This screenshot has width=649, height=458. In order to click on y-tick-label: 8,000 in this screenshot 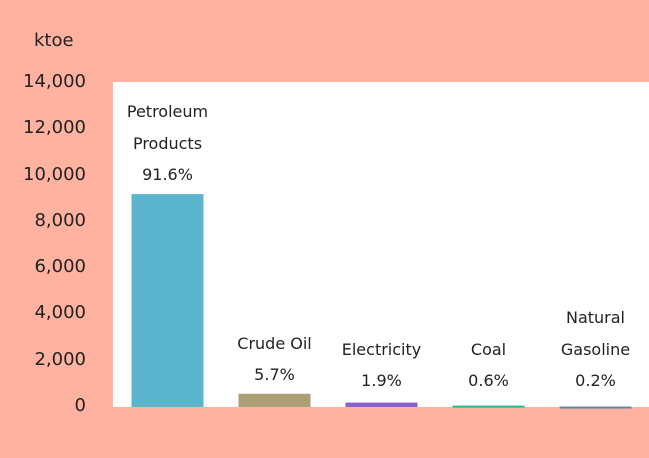, I will do `click(60, 220)`.